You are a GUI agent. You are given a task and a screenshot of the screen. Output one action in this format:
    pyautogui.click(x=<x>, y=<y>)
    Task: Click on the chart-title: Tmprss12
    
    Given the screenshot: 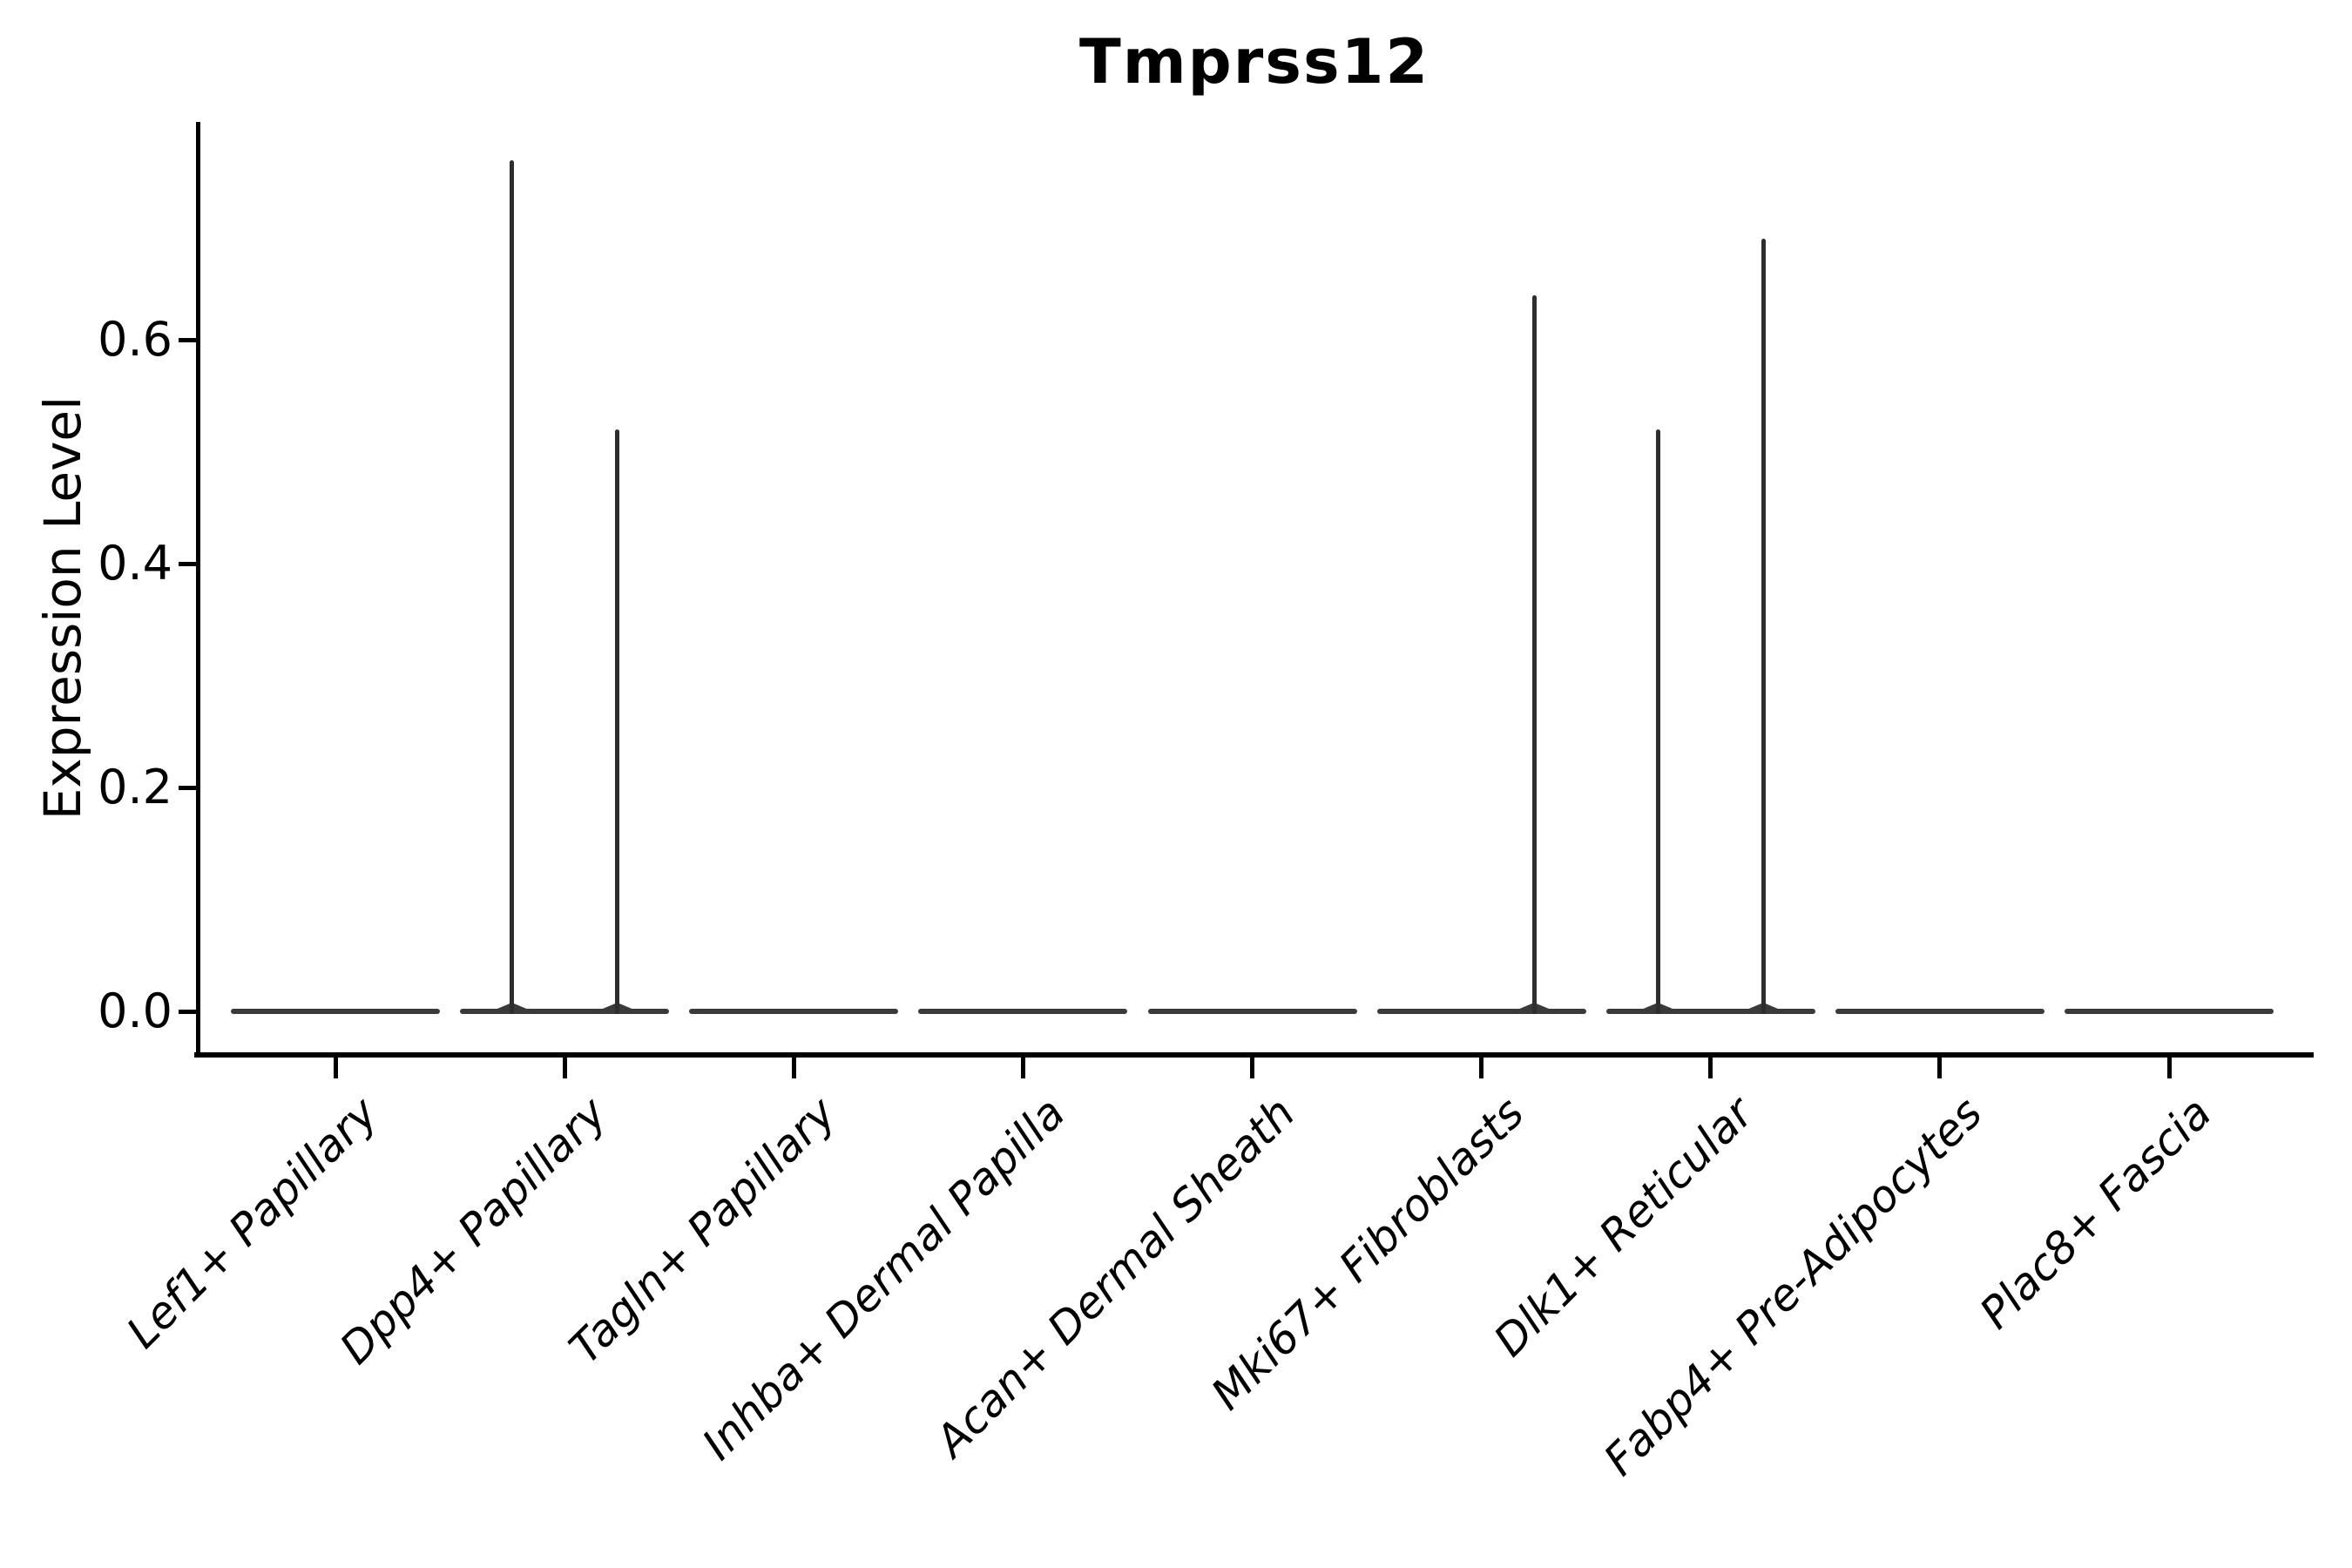 What is the action you would take?
    pyautogui.click(x=1254, y=62)
    